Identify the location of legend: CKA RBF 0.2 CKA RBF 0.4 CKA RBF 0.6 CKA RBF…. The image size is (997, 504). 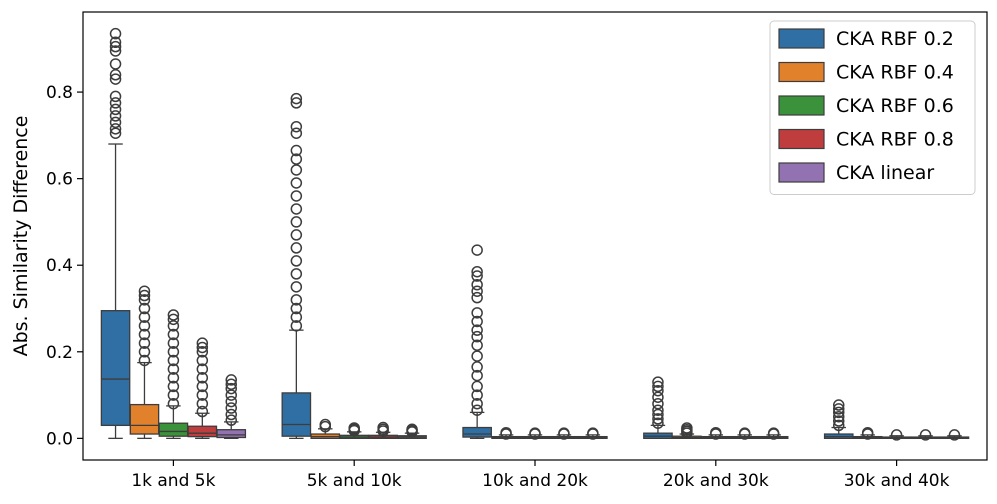
(872, 107).